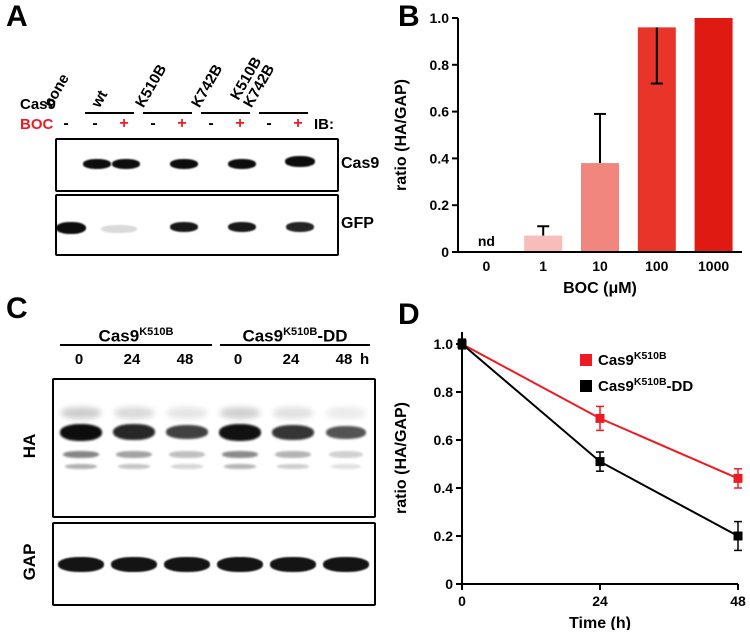 The image size is (750, 635). What do you see at coordinates (600, 622) in the screenshot?
I see `svg-text: Time (h)` at bounding box center [600, 622].